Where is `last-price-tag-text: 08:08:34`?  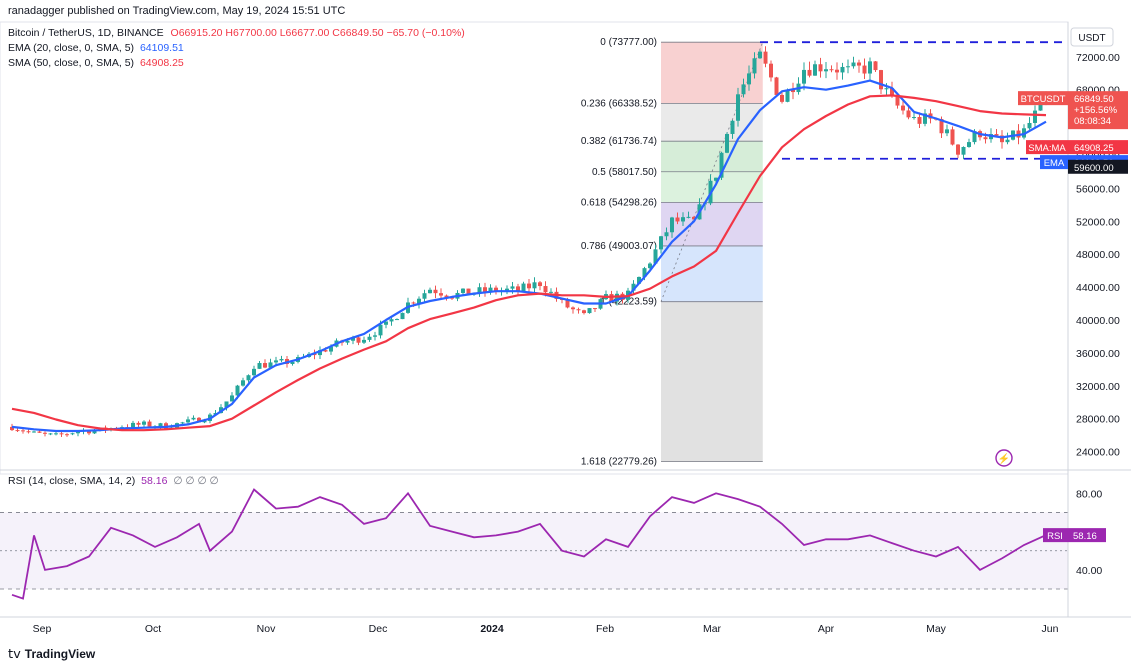
last-price-tag-text: 08:08:34 is located at coordinates (1092, 121).